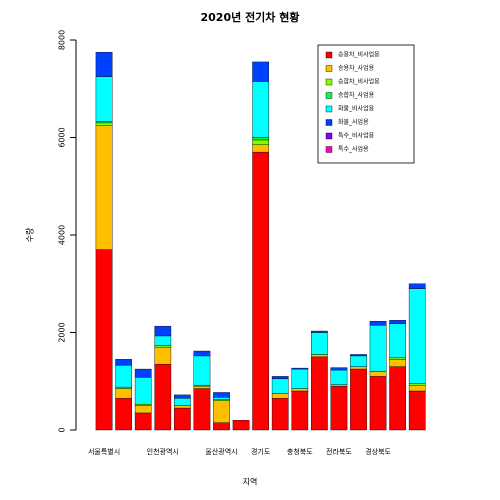 The height and width of the screenshot is (500, 500). I want to click on x-tick-label: 경상북도, so click(378, 451).